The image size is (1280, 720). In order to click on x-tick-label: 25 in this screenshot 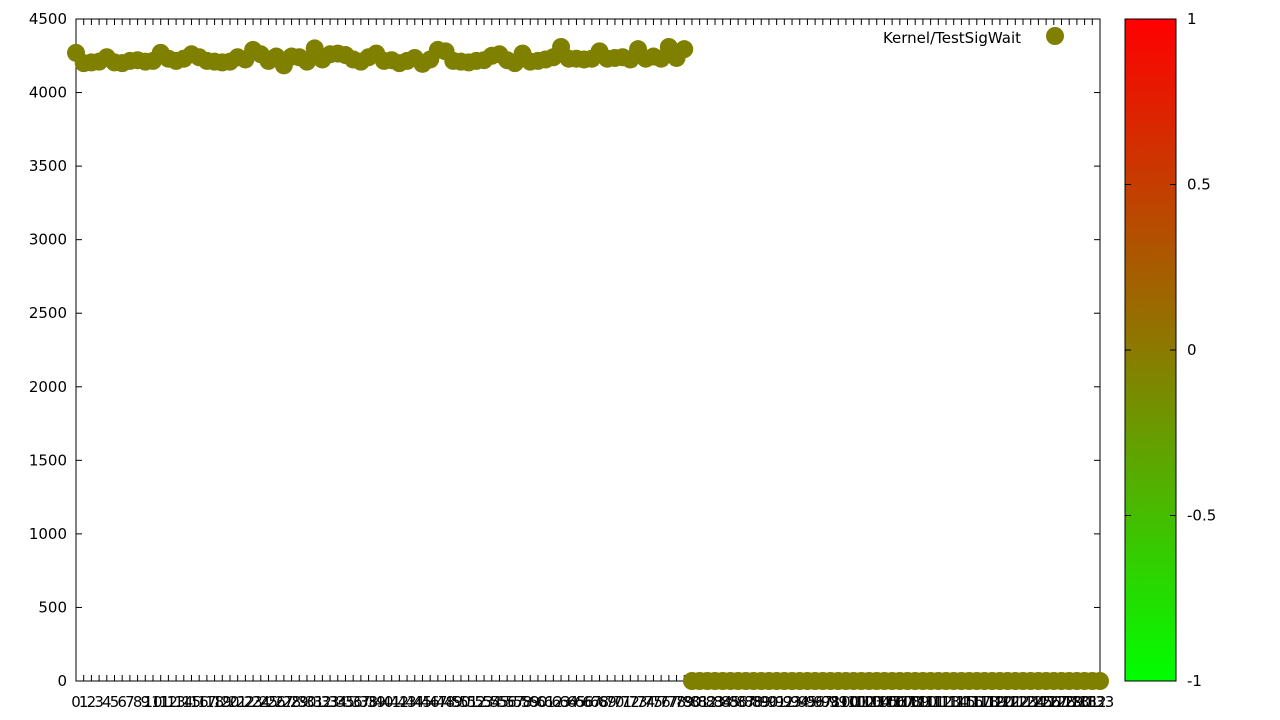, I will do `click(268, 702)`.